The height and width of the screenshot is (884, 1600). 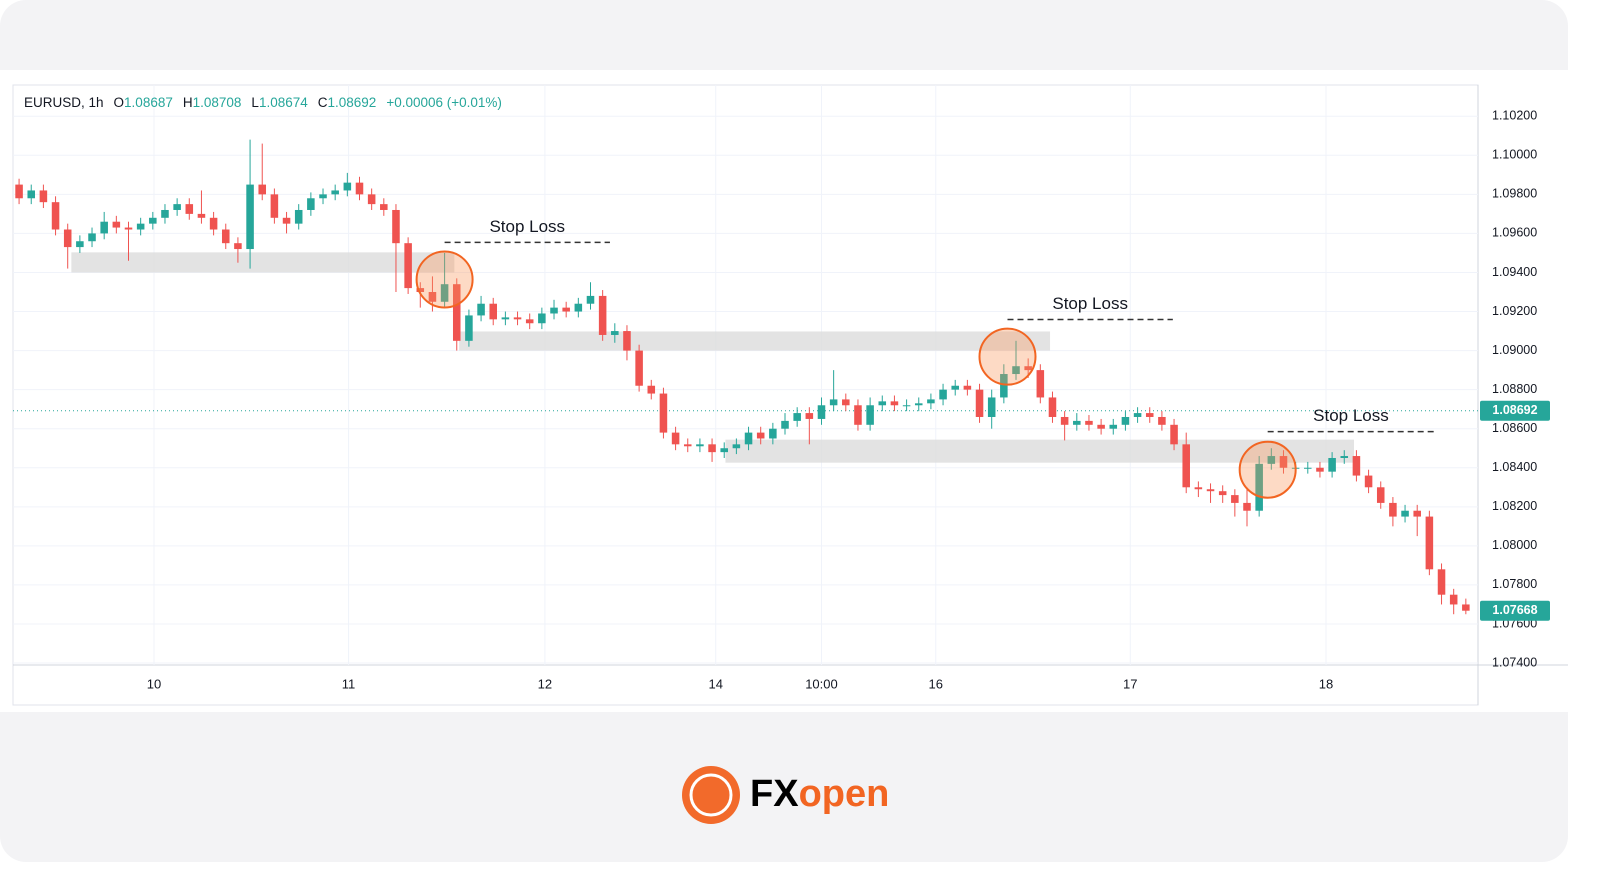 I want to click on header-value: 1.08687, so click(x=148, y=102).